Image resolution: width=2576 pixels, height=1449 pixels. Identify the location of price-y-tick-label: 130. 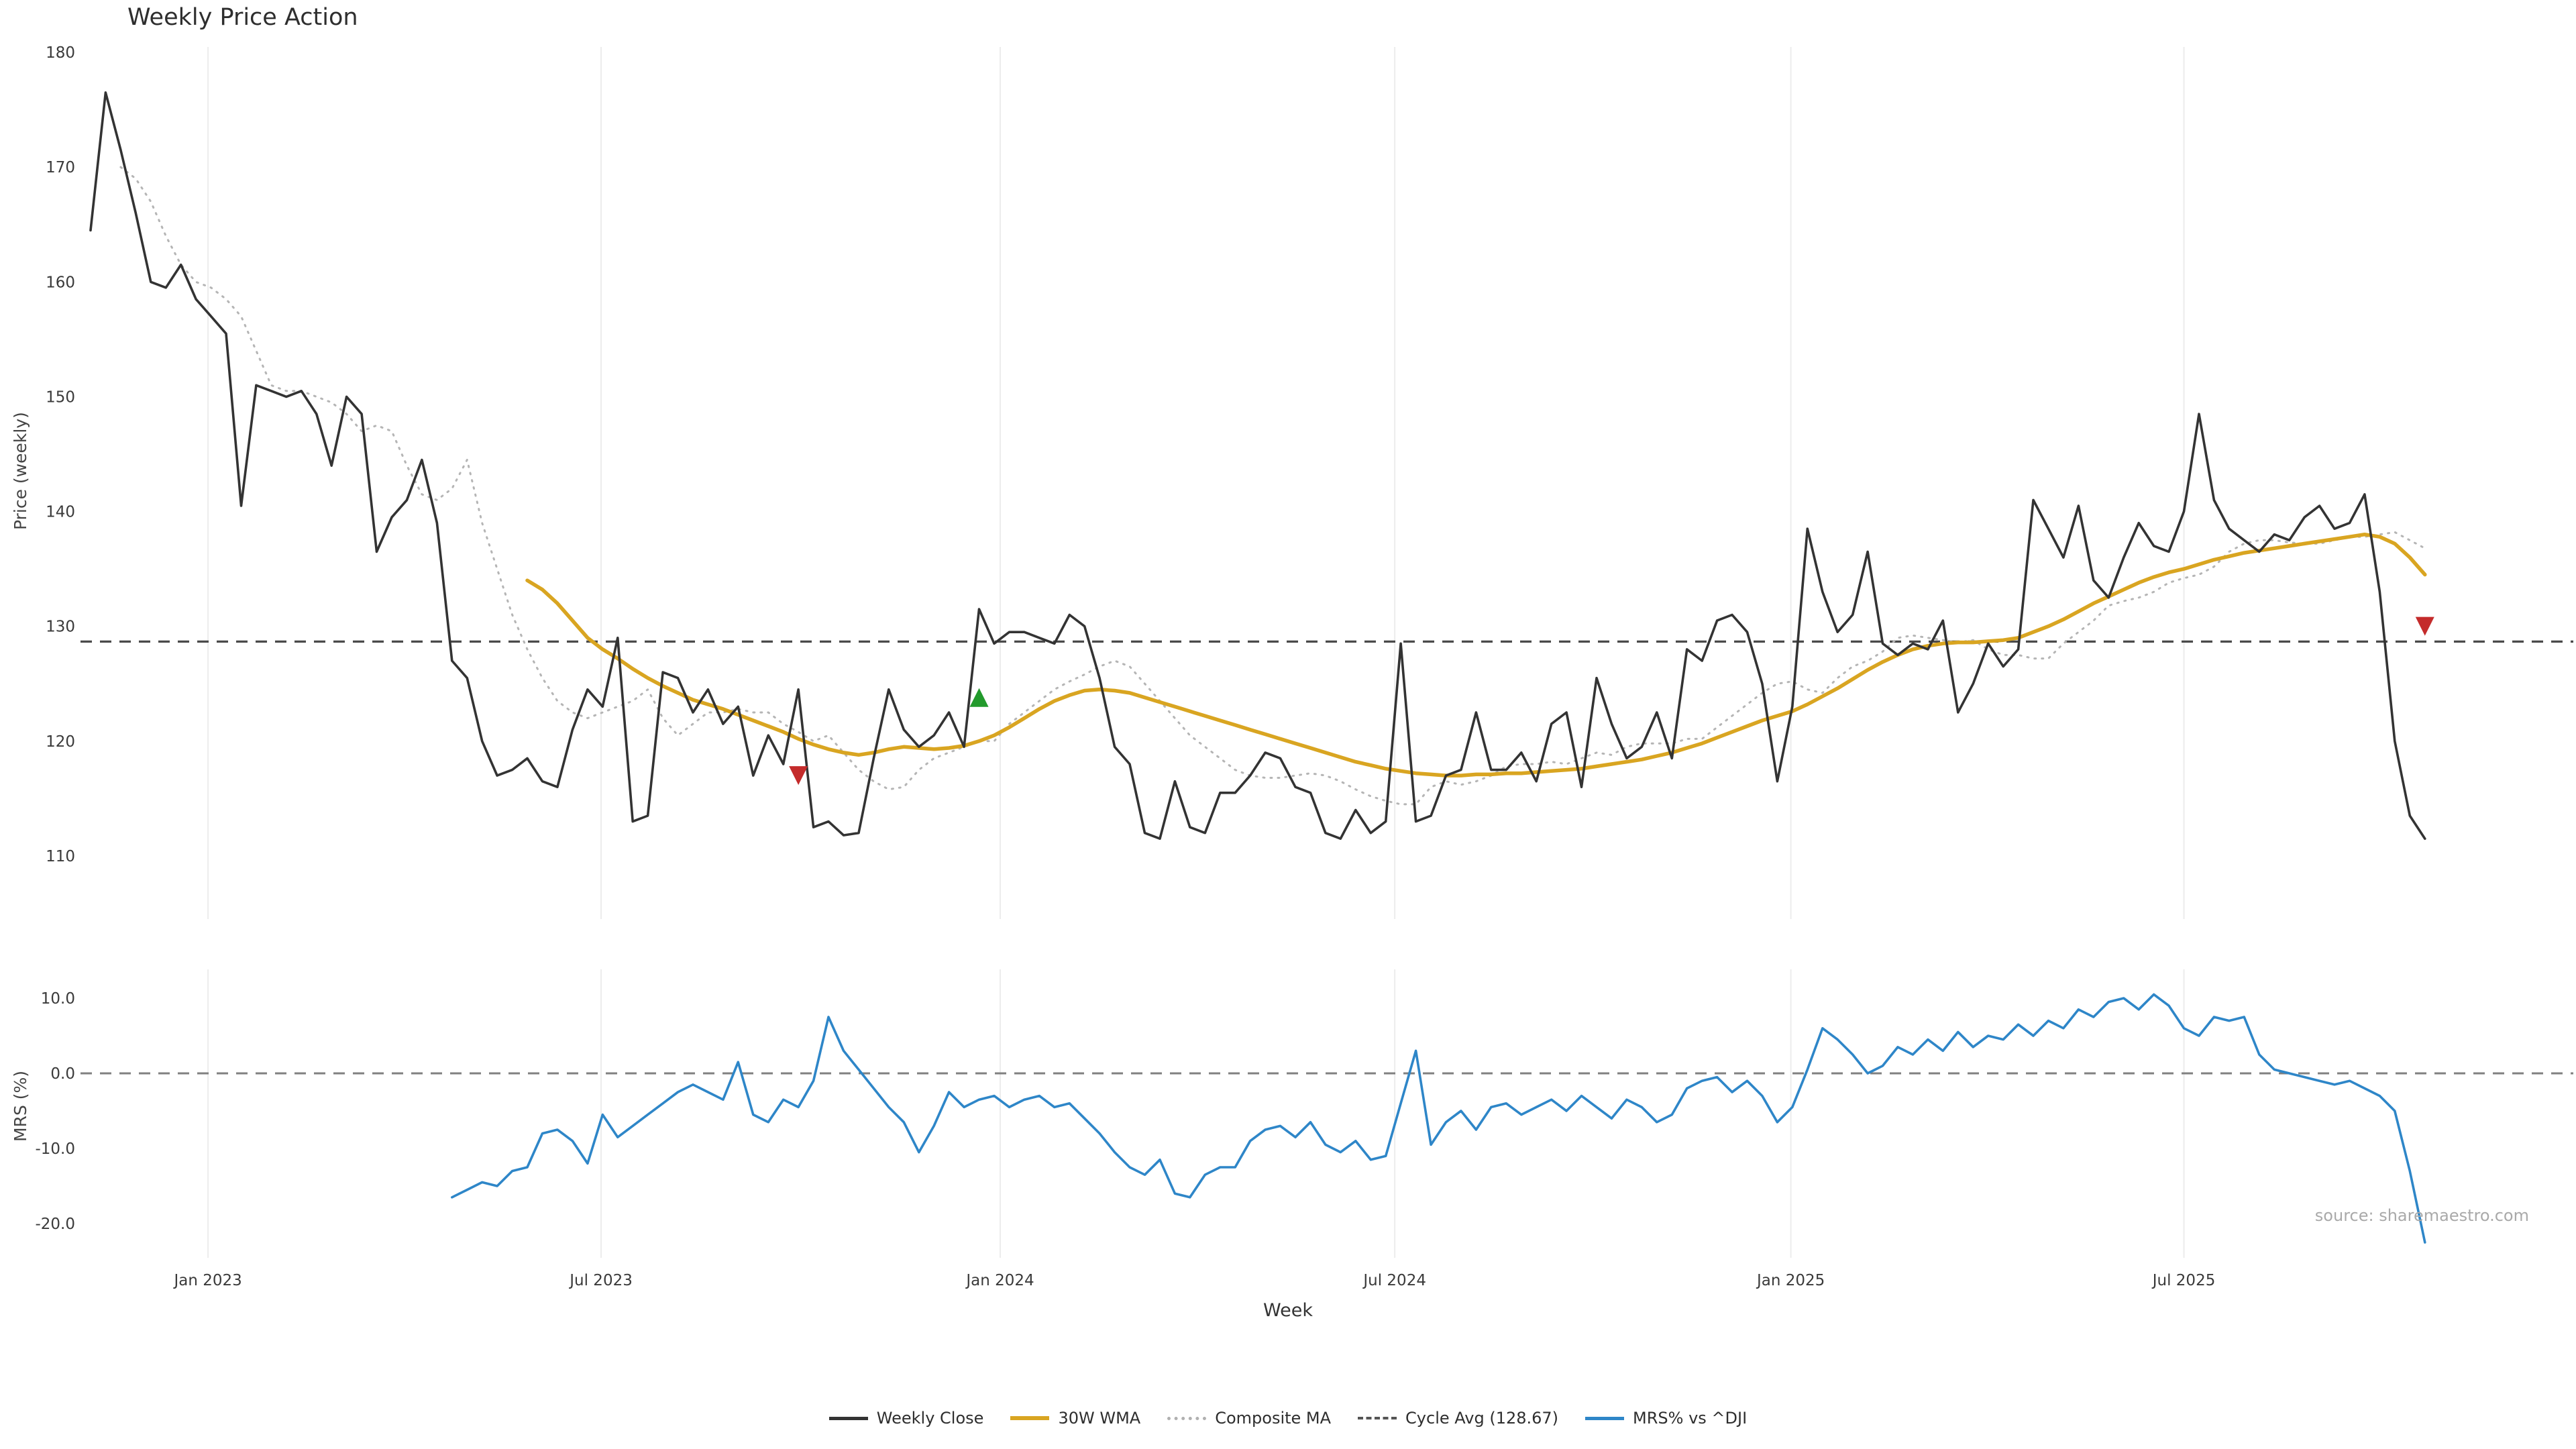
(60, 627).